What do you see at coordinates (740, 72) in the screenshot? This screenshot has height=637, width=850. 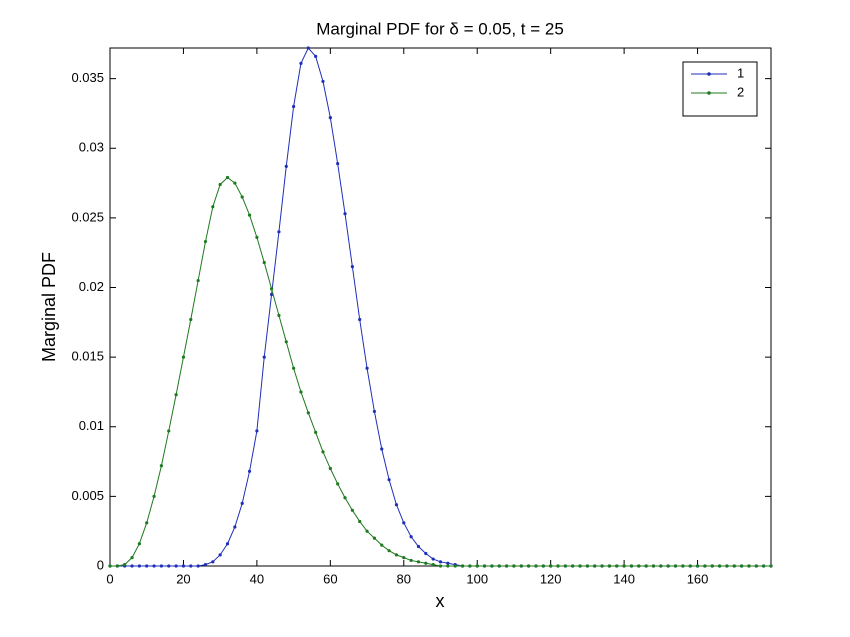 I see `legend-label: 1` at bounding box center [740, 72].